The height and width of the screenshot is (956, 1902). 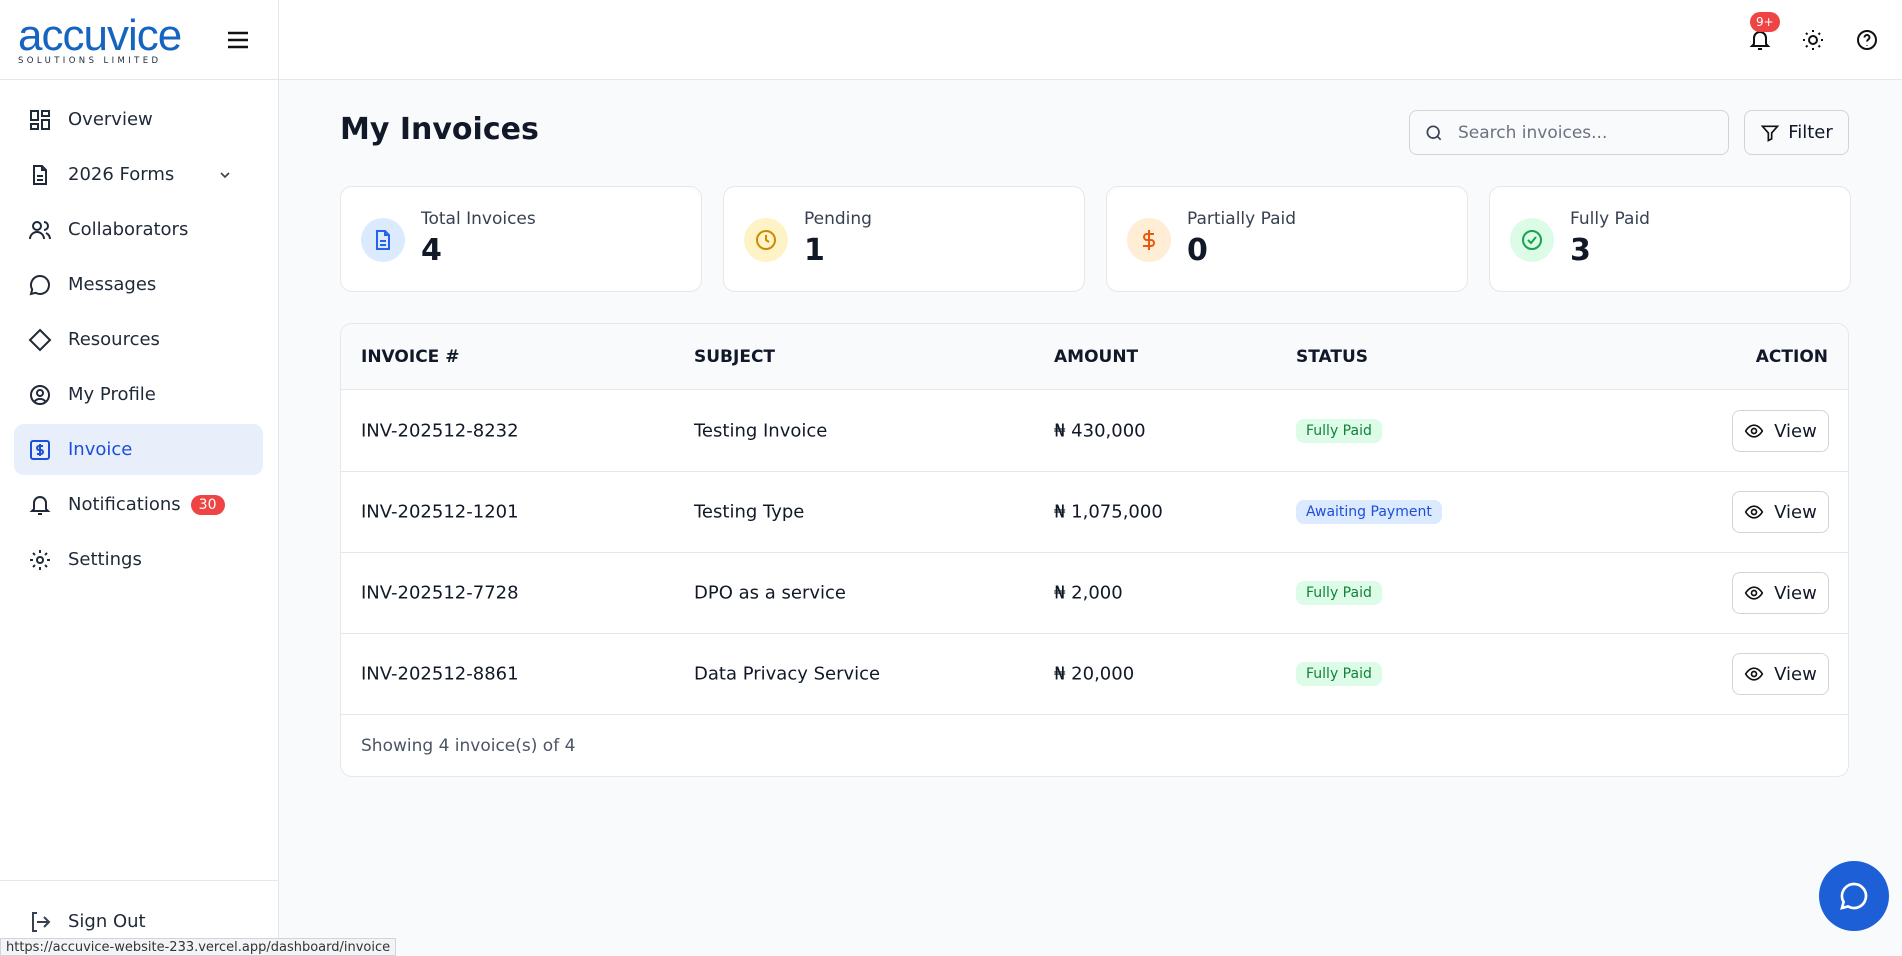 What do you see at coordinates (1760, 40) in the screenshot?
I see `notifications-button` at bounding box center [1760, 40].